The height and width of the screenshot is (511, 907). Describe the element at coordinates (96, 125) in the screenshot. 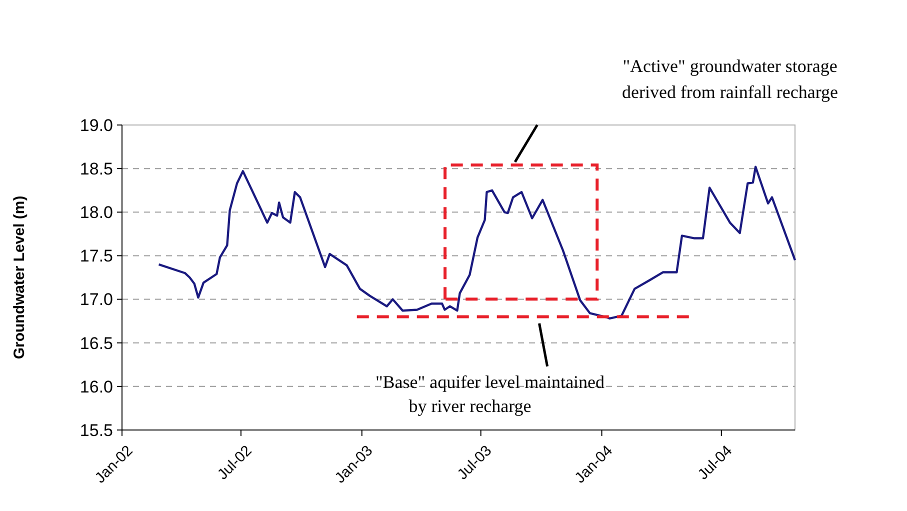

I see `y-tick-label: 19.0` at that location.